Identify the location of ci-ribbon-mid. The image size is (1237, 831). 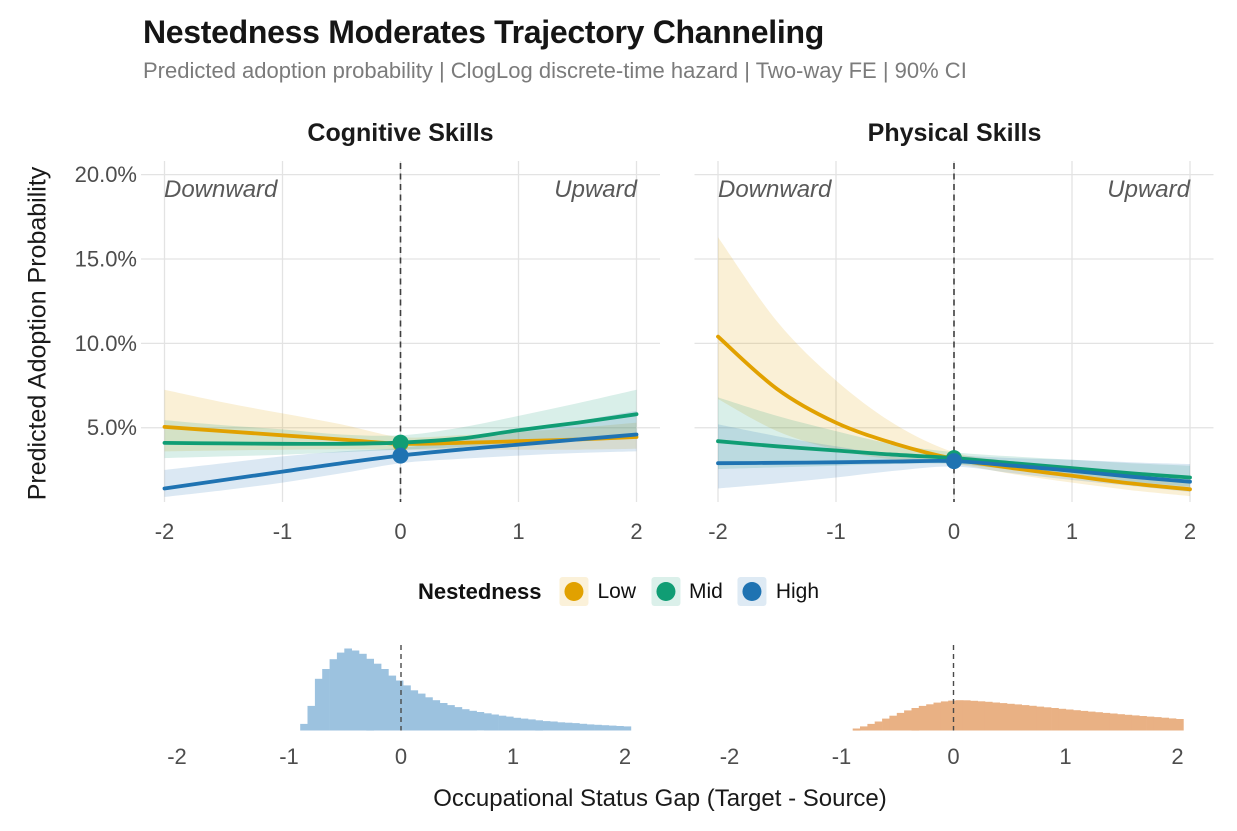
(954, 442).